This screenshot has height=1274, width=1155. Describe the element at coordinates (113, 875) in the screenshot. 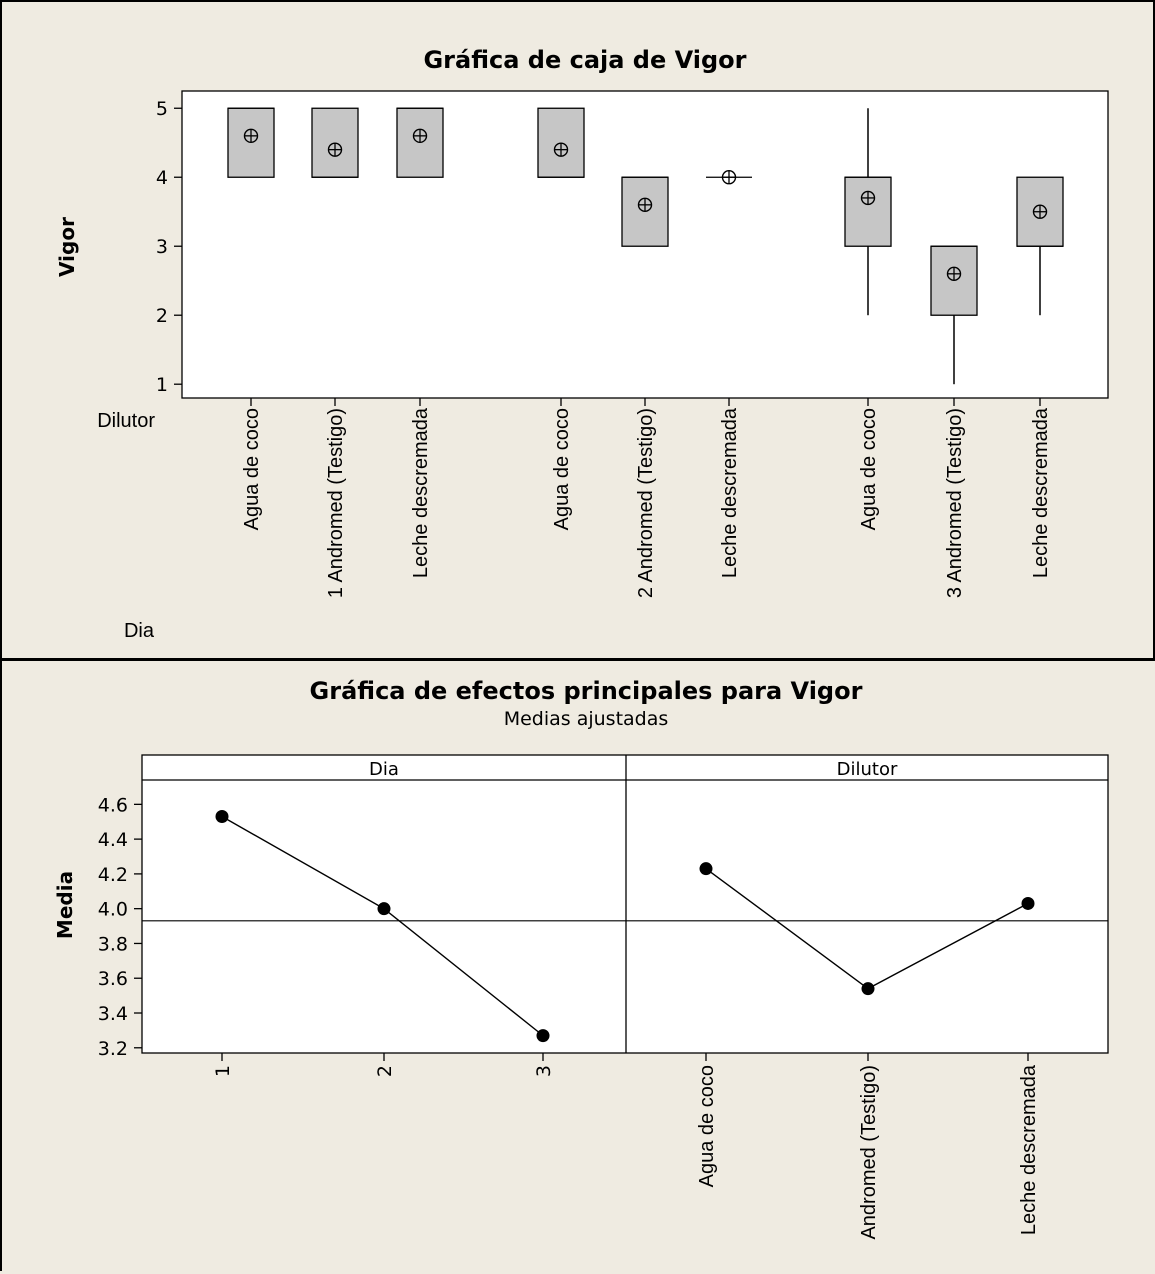

I see `effects-y-tick-label: 4.2` at that location.